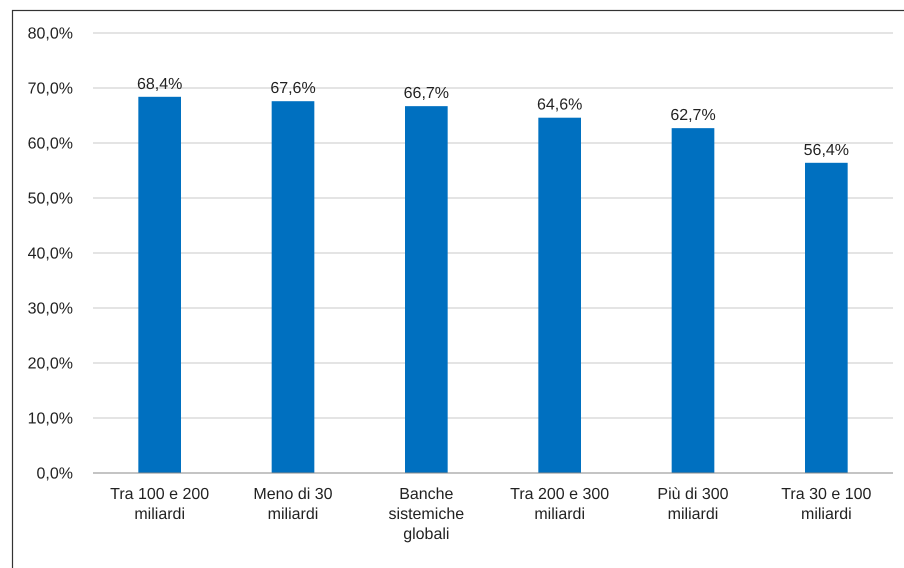  Describe the element at coordinates (693, 115) in the screenshot. I see `data-label: 62,7%` at that location.